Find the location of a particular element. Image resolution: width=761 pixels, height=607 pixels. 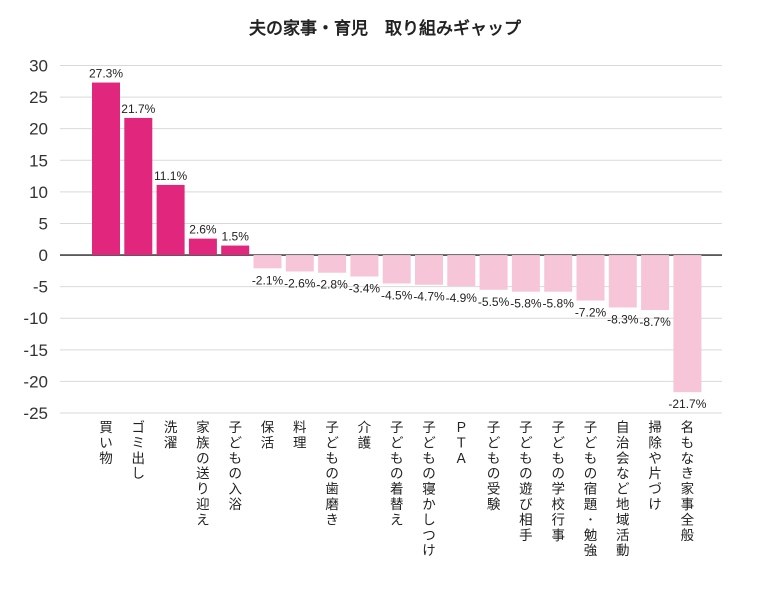

y-tick-label: 0 is located at coordinates (43, 255).